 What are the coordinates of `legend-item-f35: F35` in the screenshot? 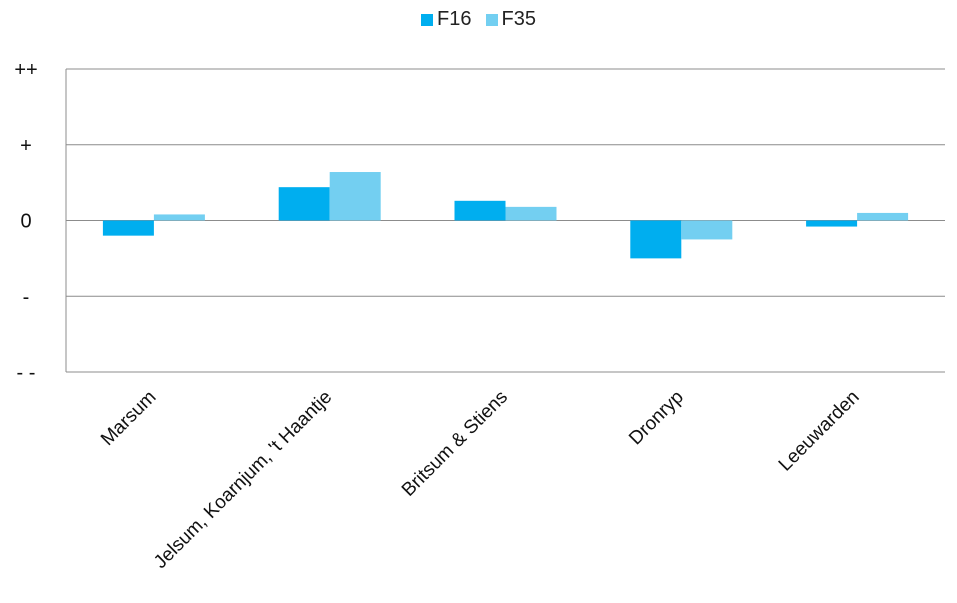 It's located at (510, 19).